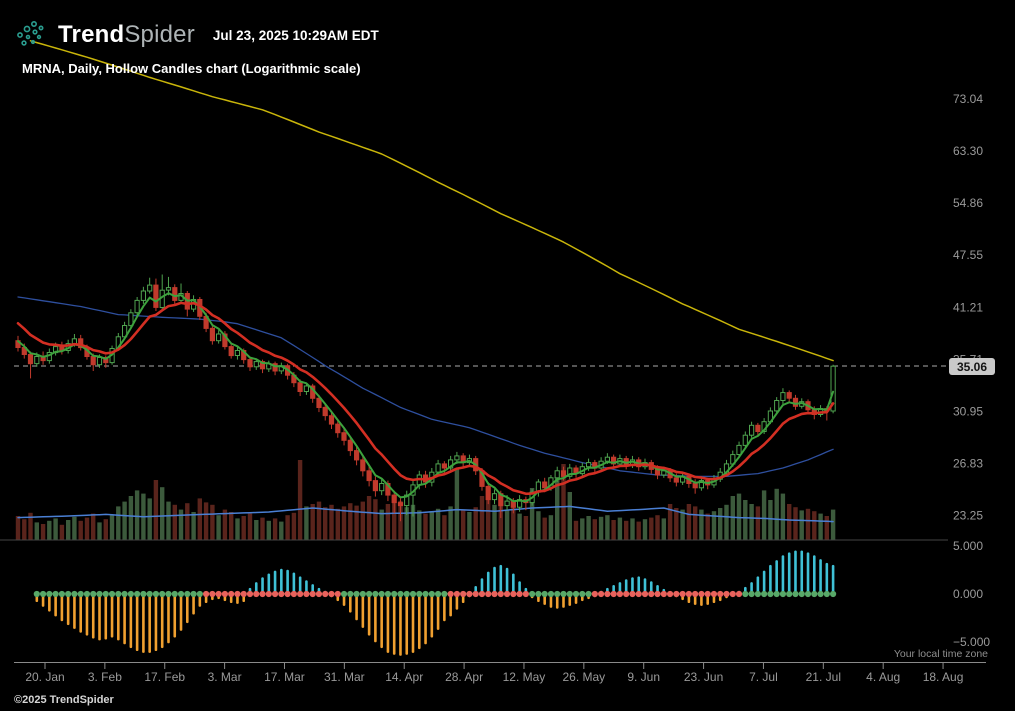 Image resolution: width=1015 pixels, height=711 pixels. Describe the element at coordinates (524, 677) in the screenshot. I see `date-tick-label: 12. May` at that location.